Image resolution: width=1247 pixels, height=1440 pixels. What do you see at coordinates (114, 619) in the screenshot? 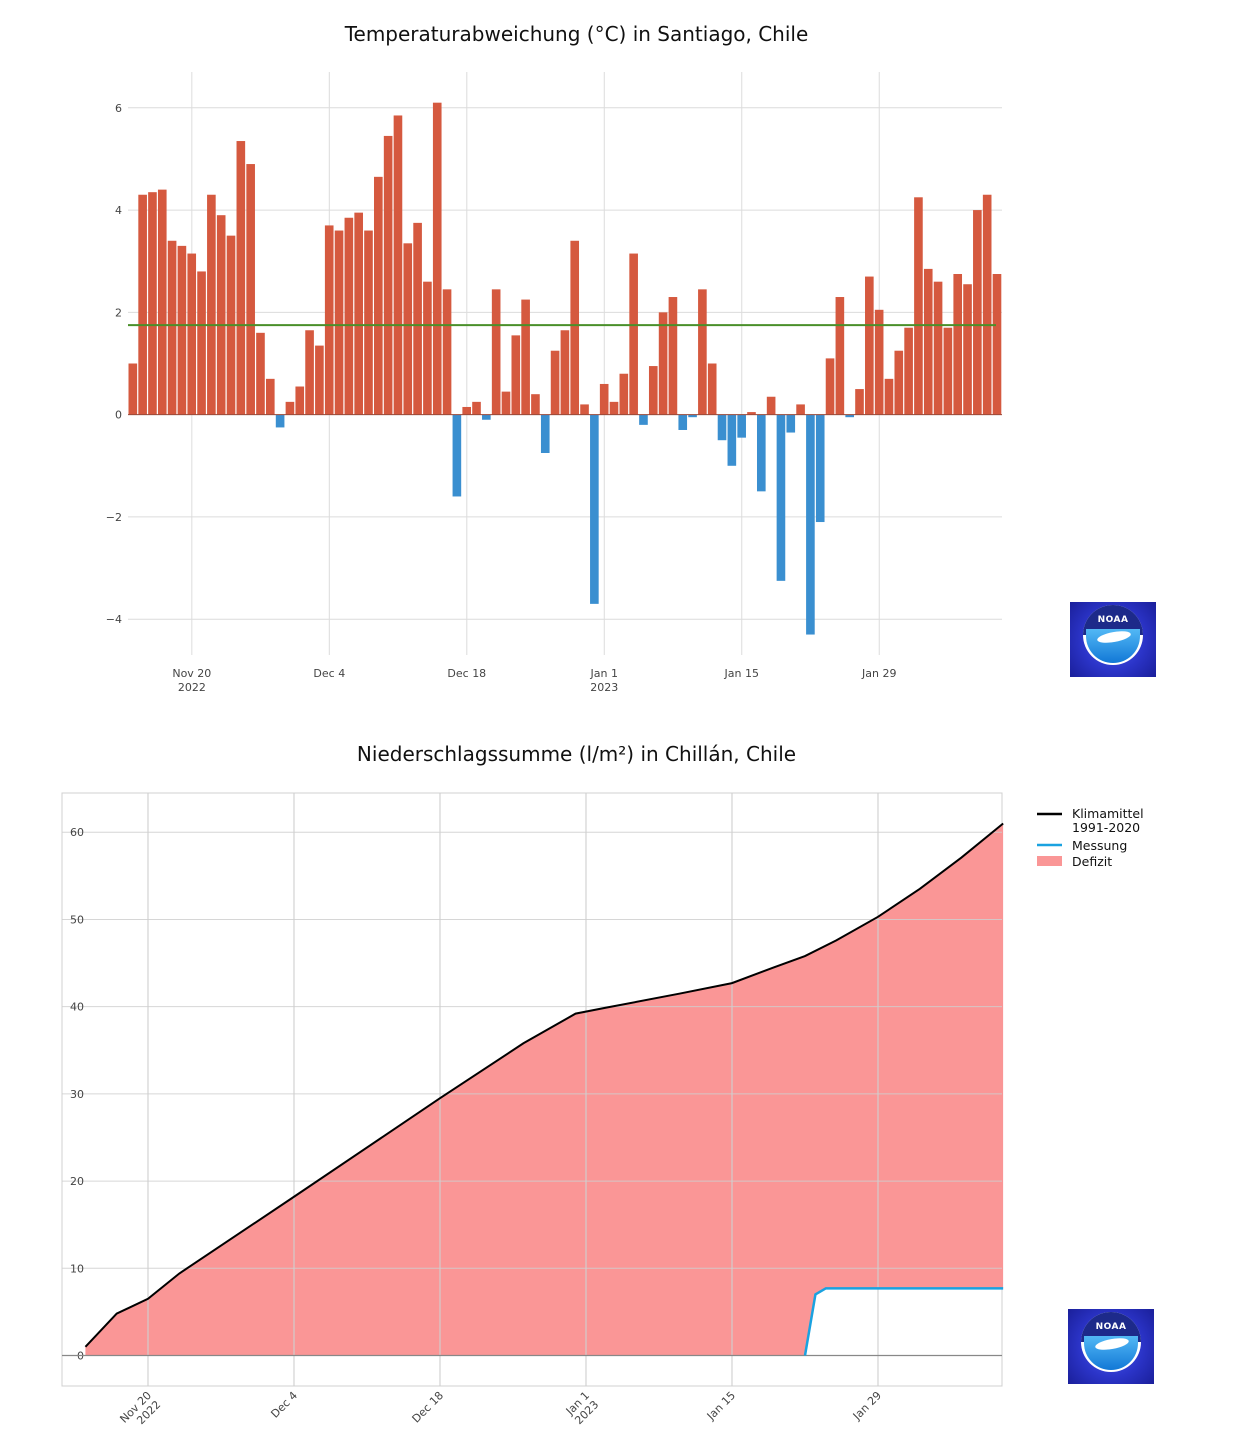
I see `y-tick-label: −4` at bounding box center [114, 619].